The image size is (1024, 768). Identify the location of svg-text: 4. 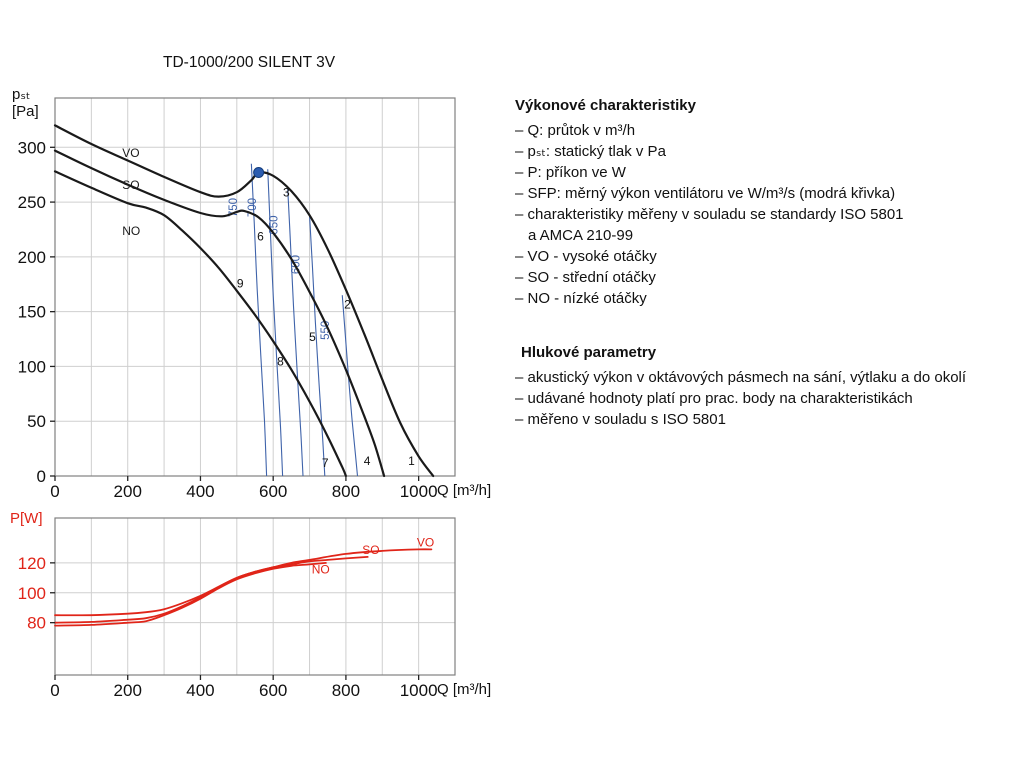
(367, 461).